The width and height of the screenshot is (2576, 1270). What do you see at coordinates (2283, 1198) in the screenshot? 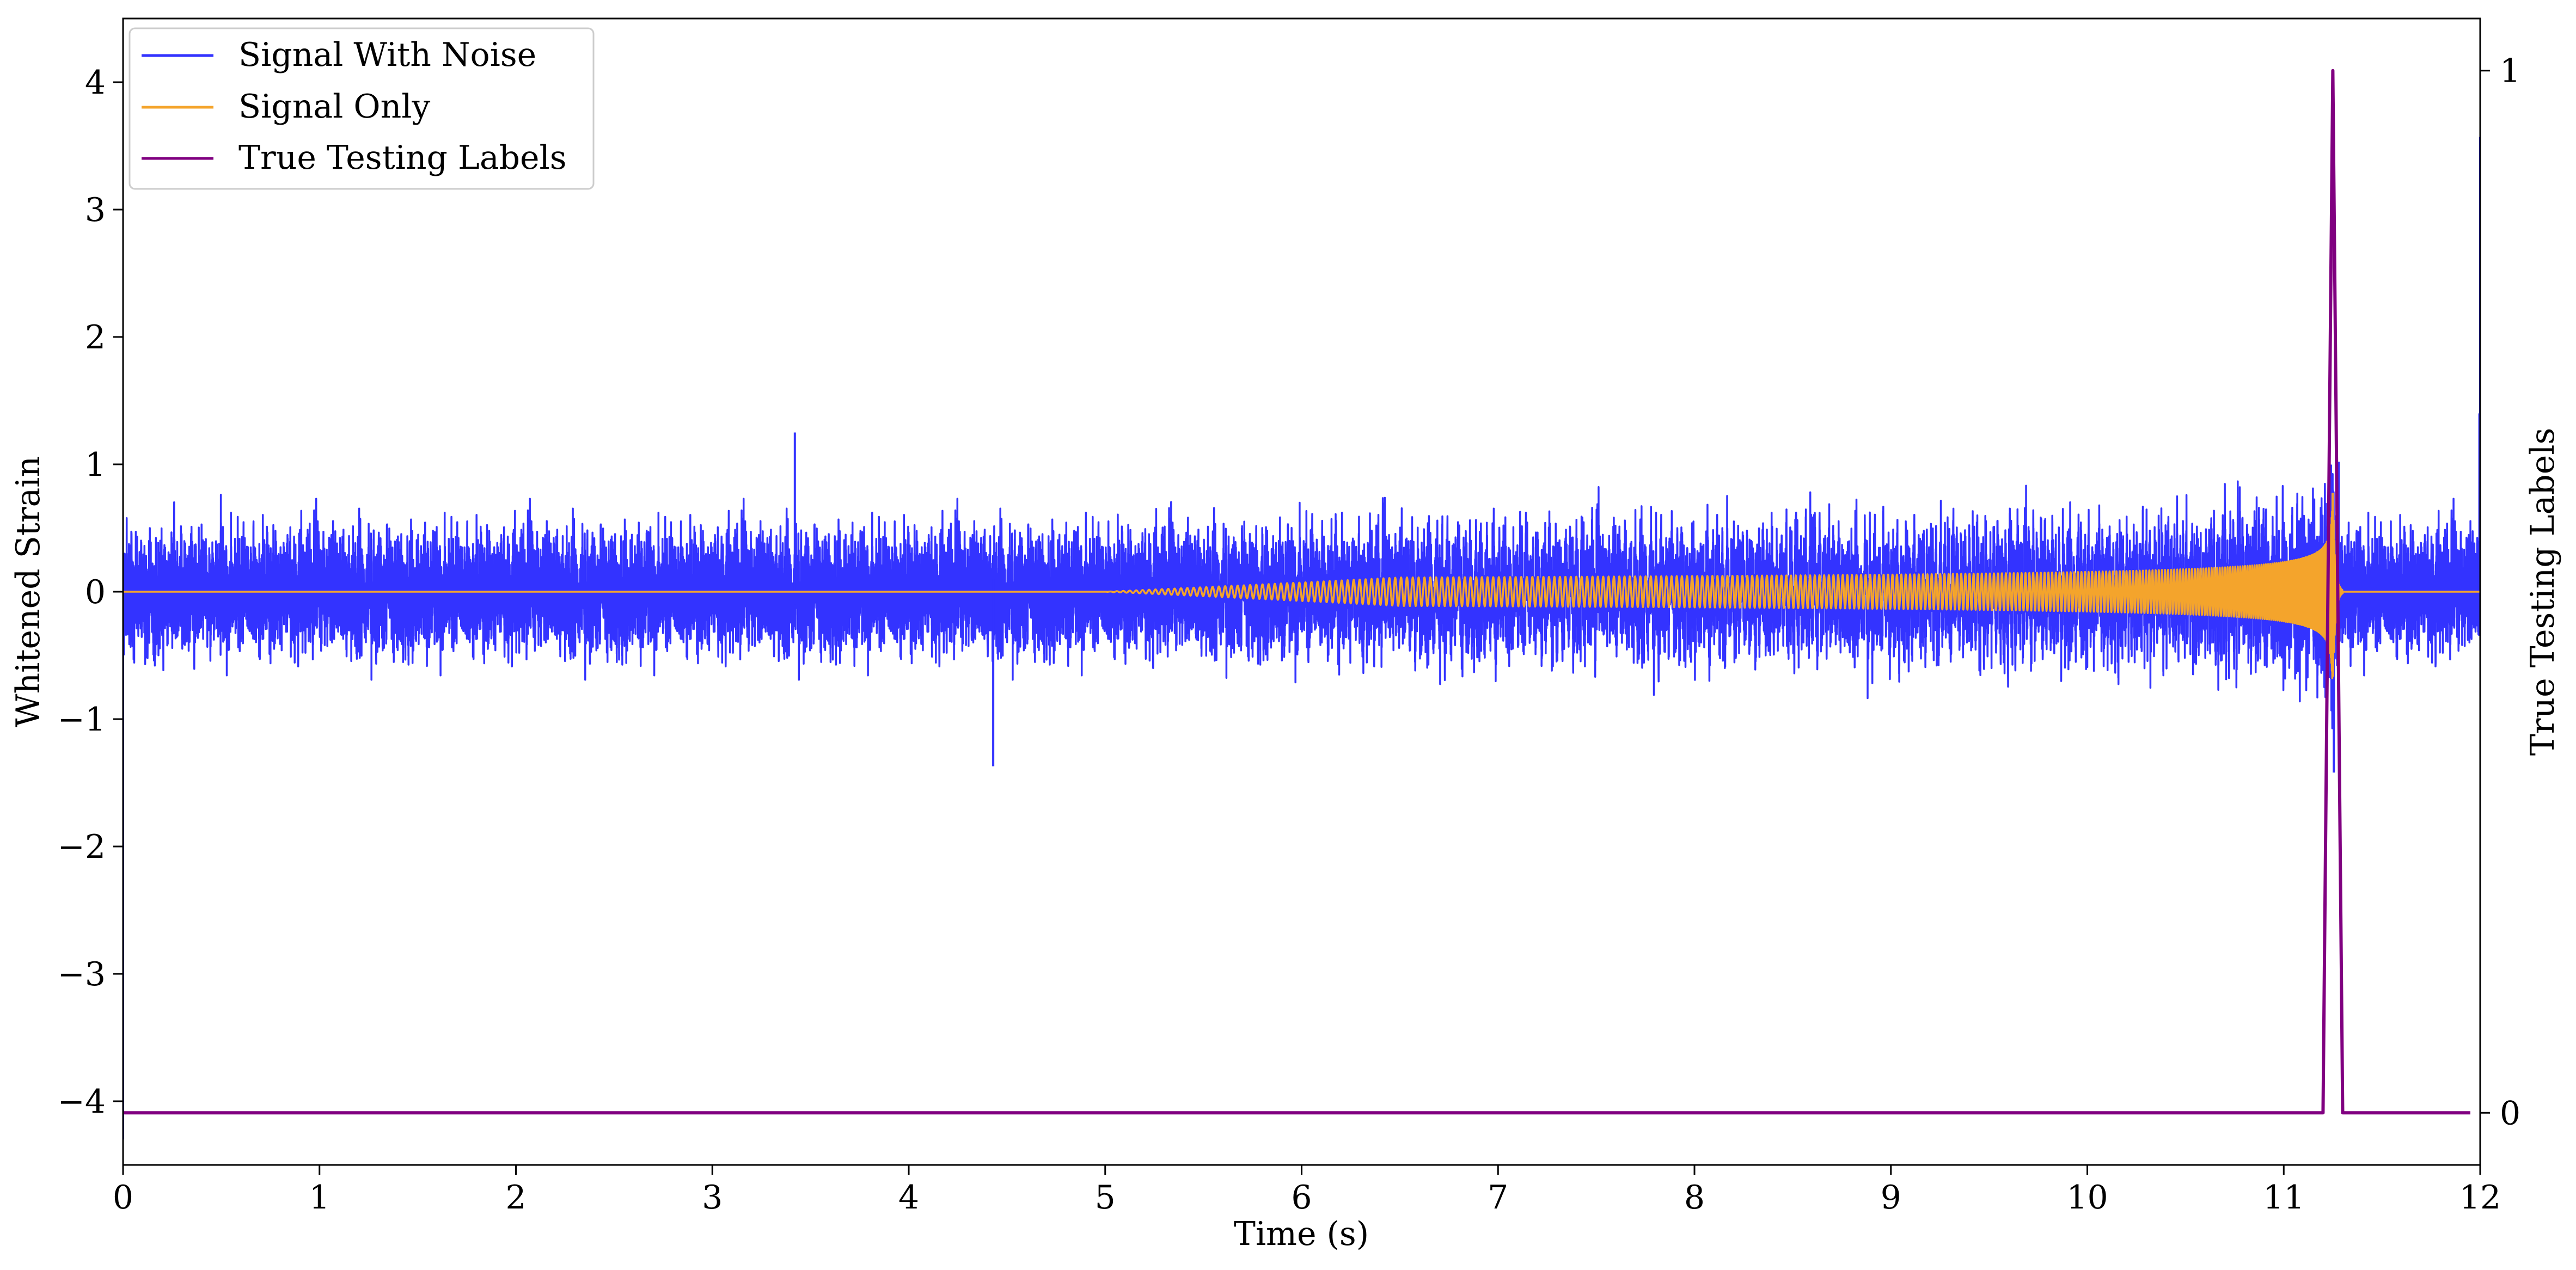
I see `x-tick-label: 11` at bounding box center [2283, 1198].